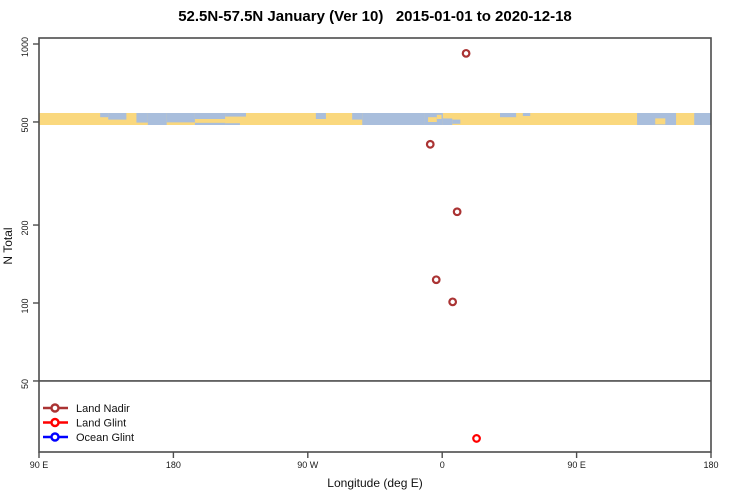 This screenshot has width=750, height=500. Describe the element at coordinates (476, 438) in the screenshot. I see `data-point-land-glint` at that location.